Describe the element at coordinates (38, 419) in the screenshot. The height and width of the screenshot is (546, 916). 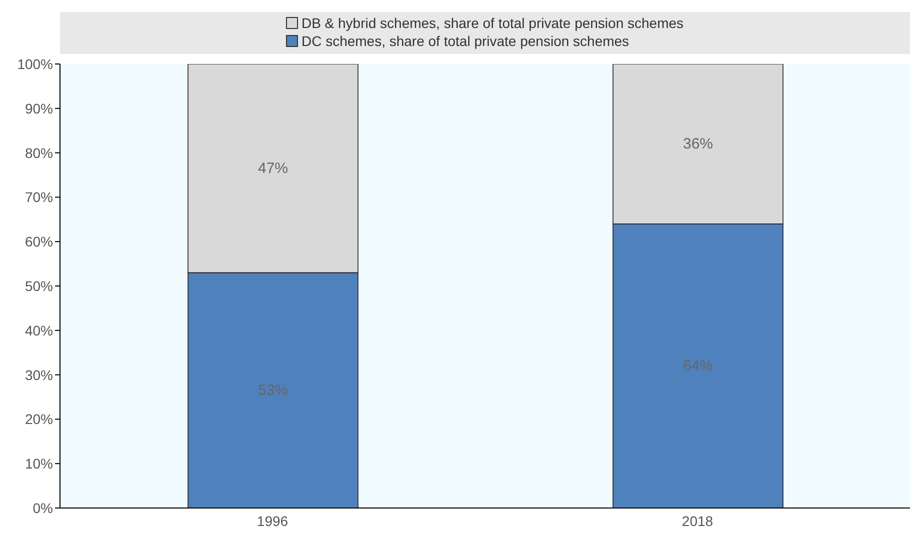
I see `y-tick-label: 20%` at that location.